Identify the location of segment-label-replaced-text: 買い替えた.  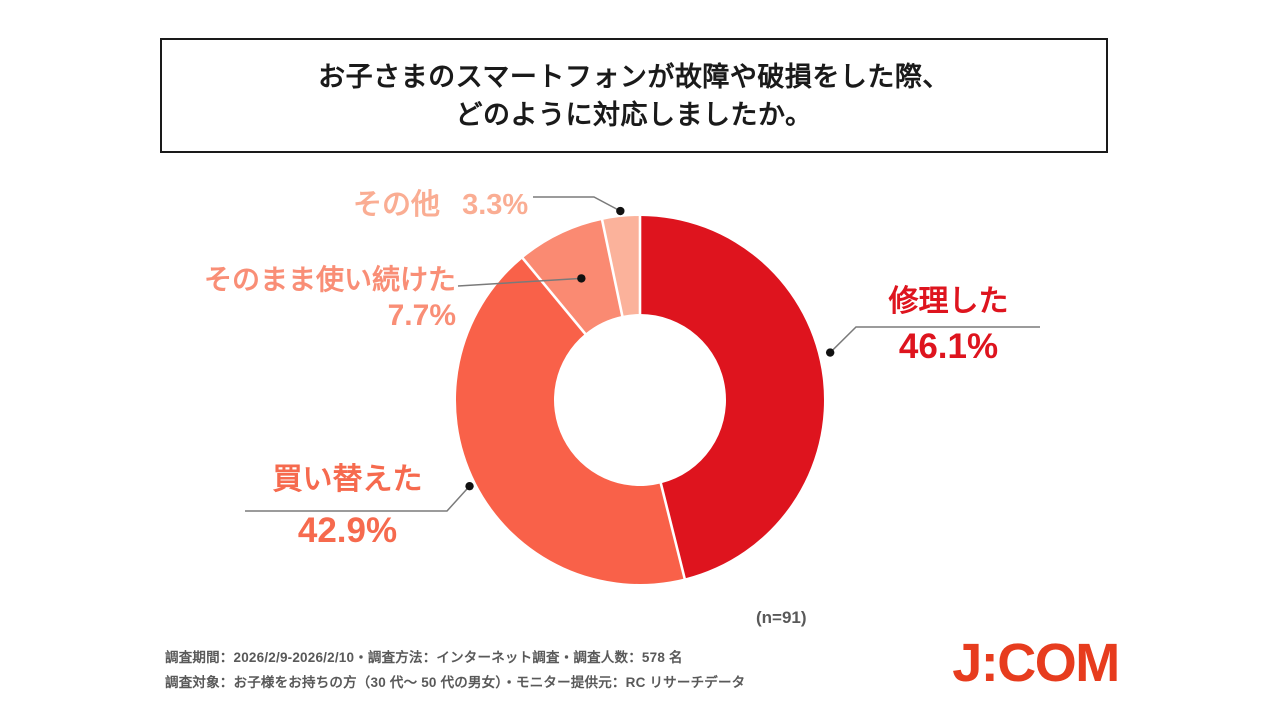
(347, 479).